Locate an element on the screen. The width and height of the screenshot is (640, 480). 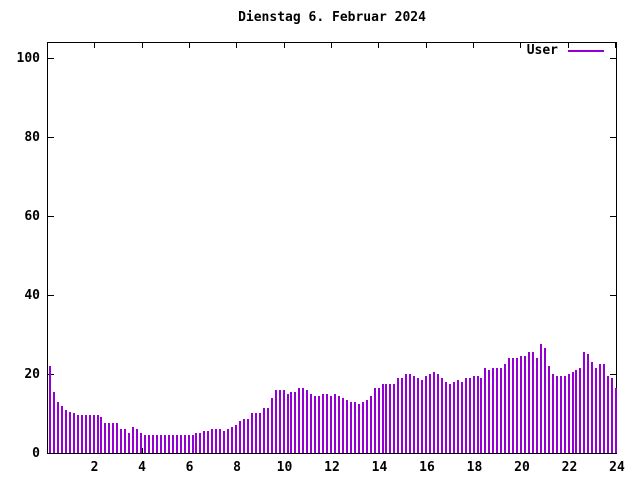
y-tick-label: 80 is located at coordinates (32, 137).